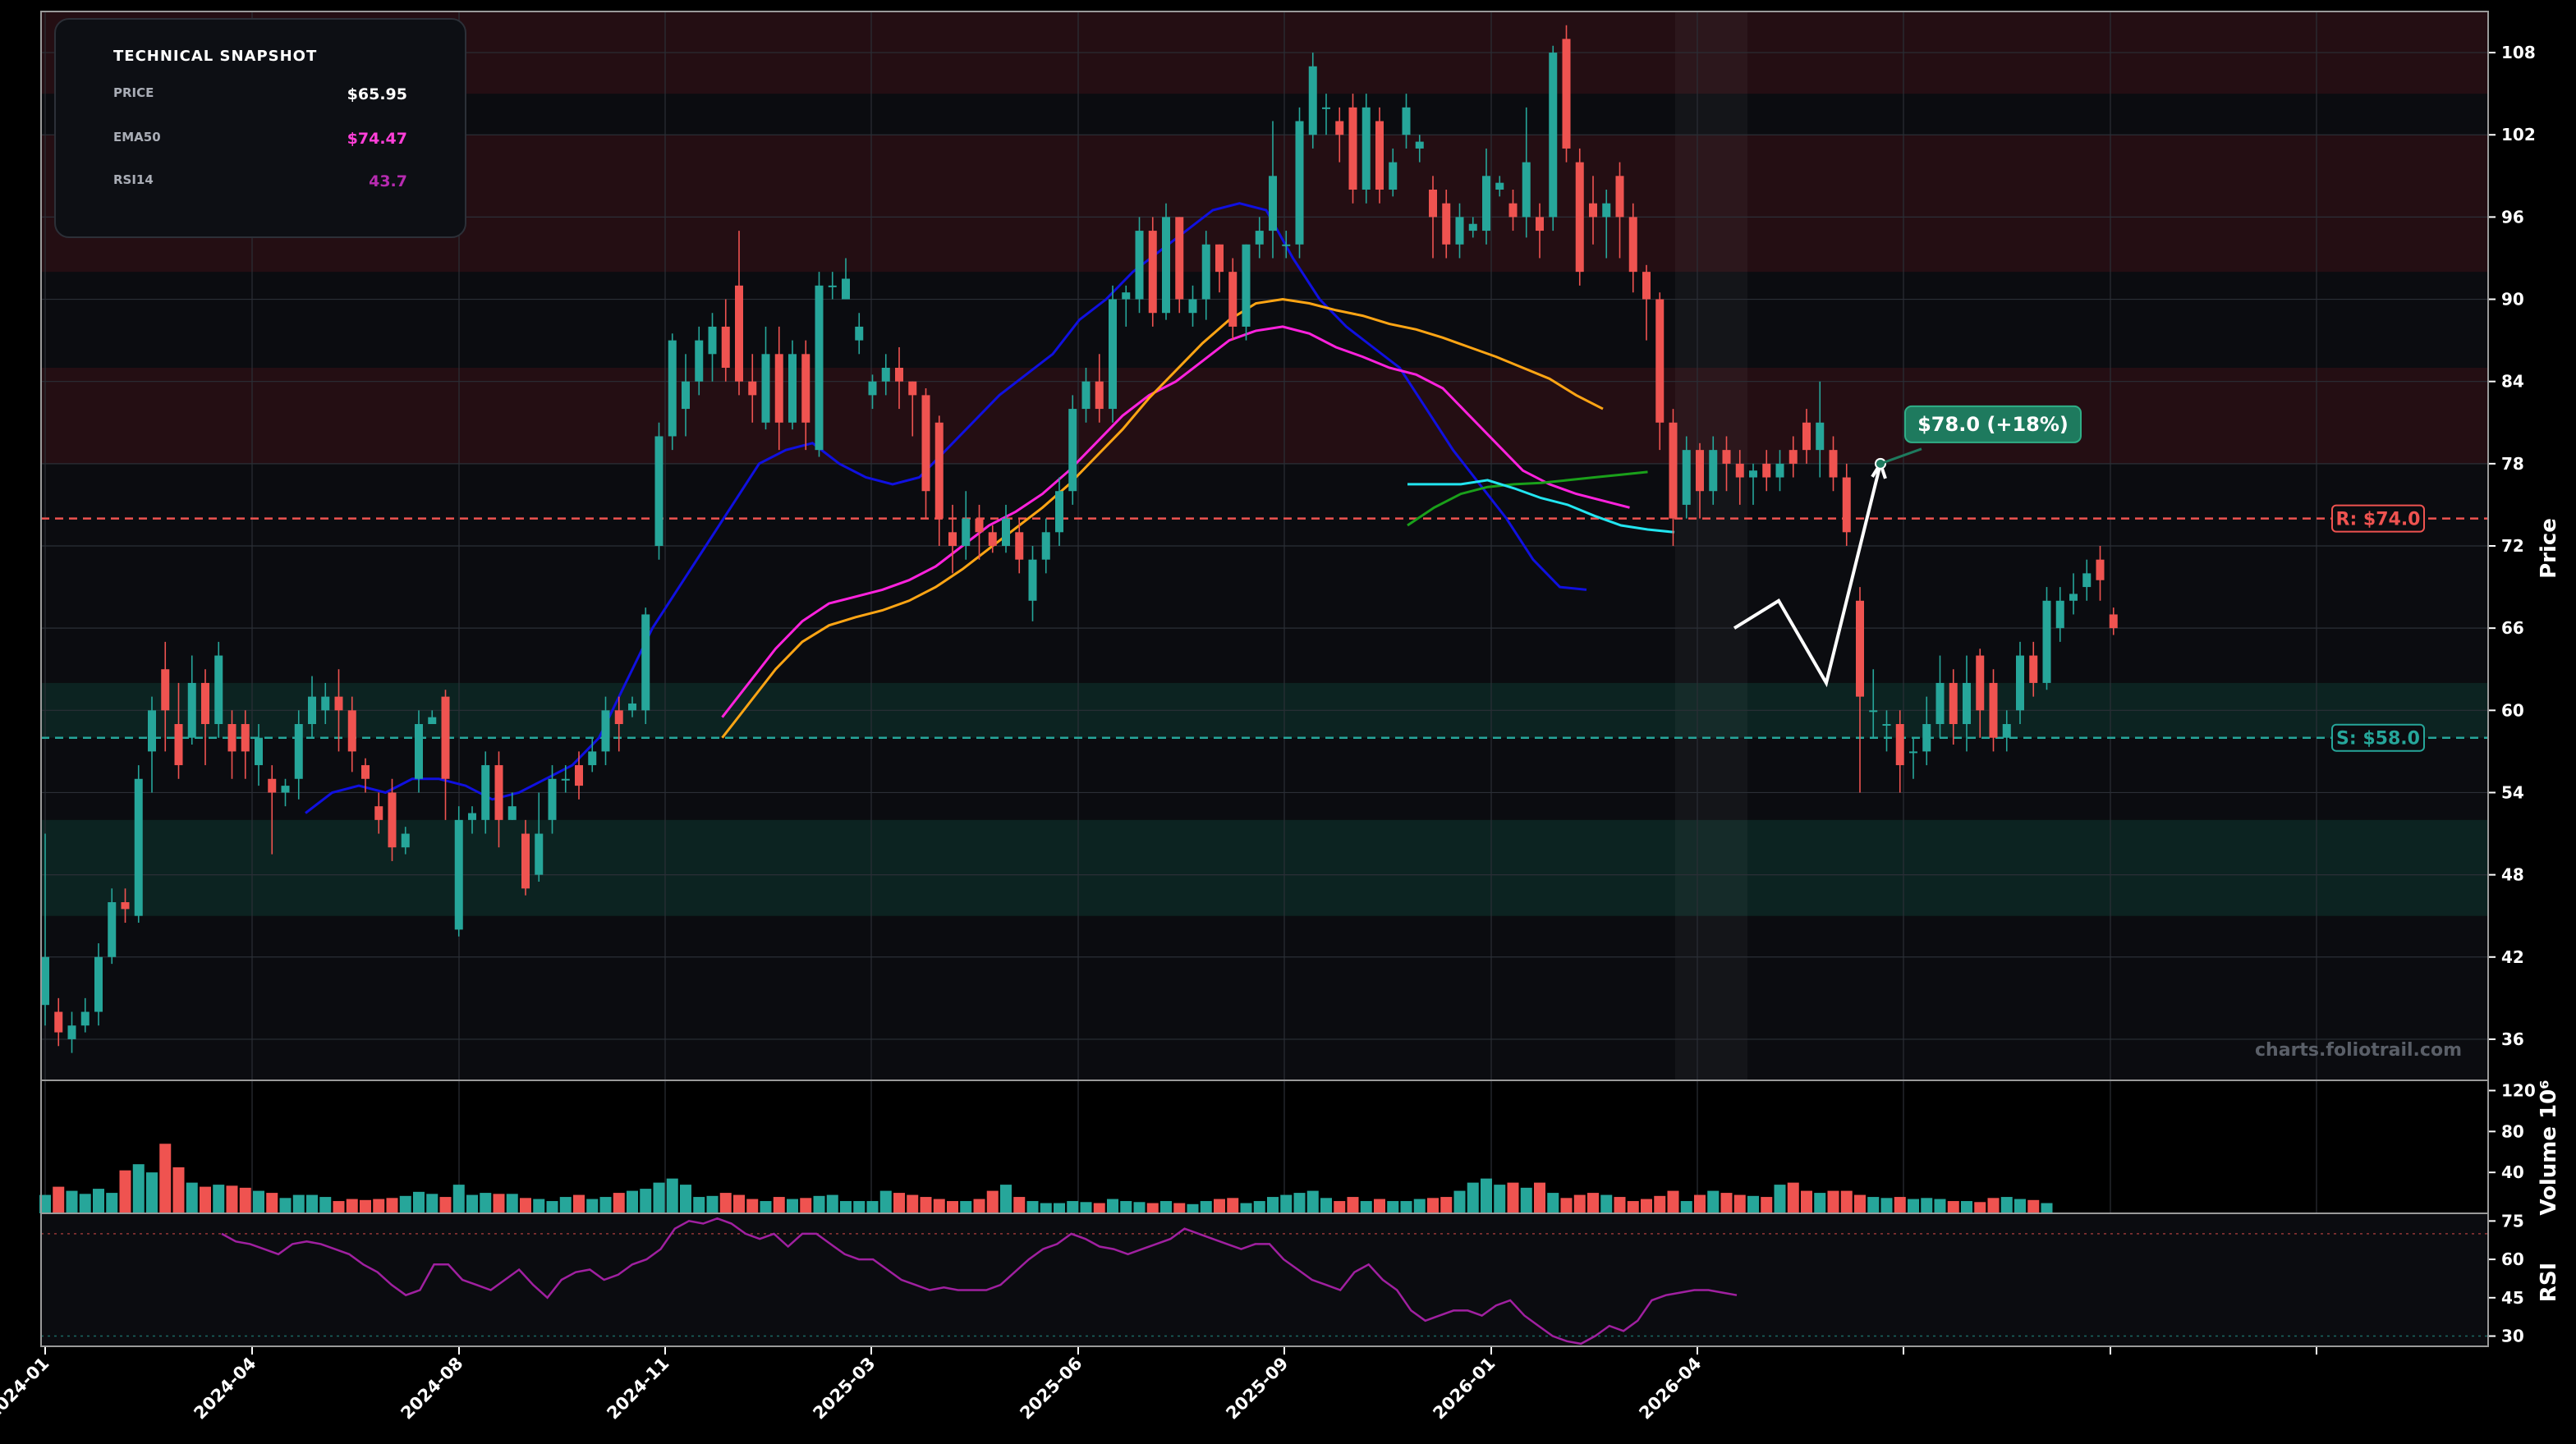 The width and height of the screenshot is (2576, 1444). What do you see at coordinates (2549, 1147) in the screenshot?
I see `volume-axis-title: Volume 10⁶` at bounding box center [2549, 1147].